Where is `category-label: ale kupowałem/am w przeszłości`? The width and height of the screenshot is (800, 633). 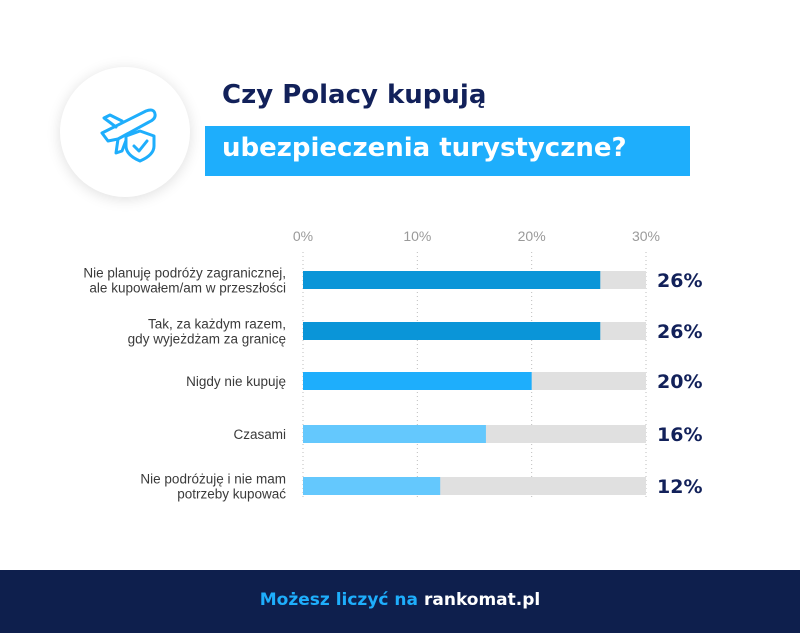
category-label: ale kupowałem/am w przeszłości is located at coordinates (187, 288).